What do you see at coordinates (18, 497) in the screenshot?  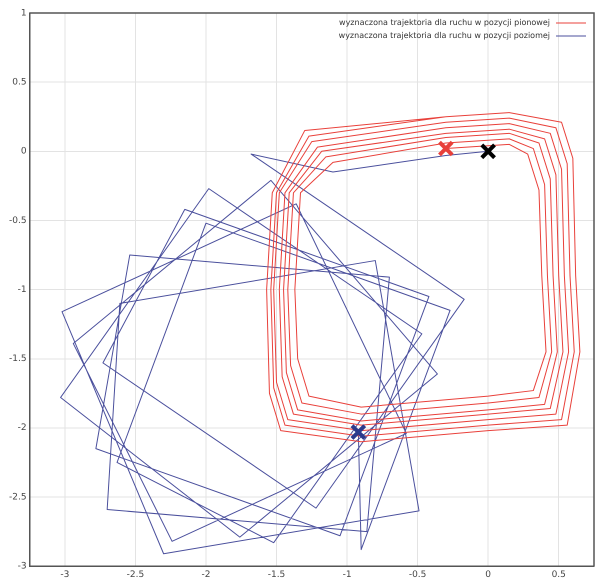 I see `y-tick-label: -2.5` at bounding box center [18, 497].